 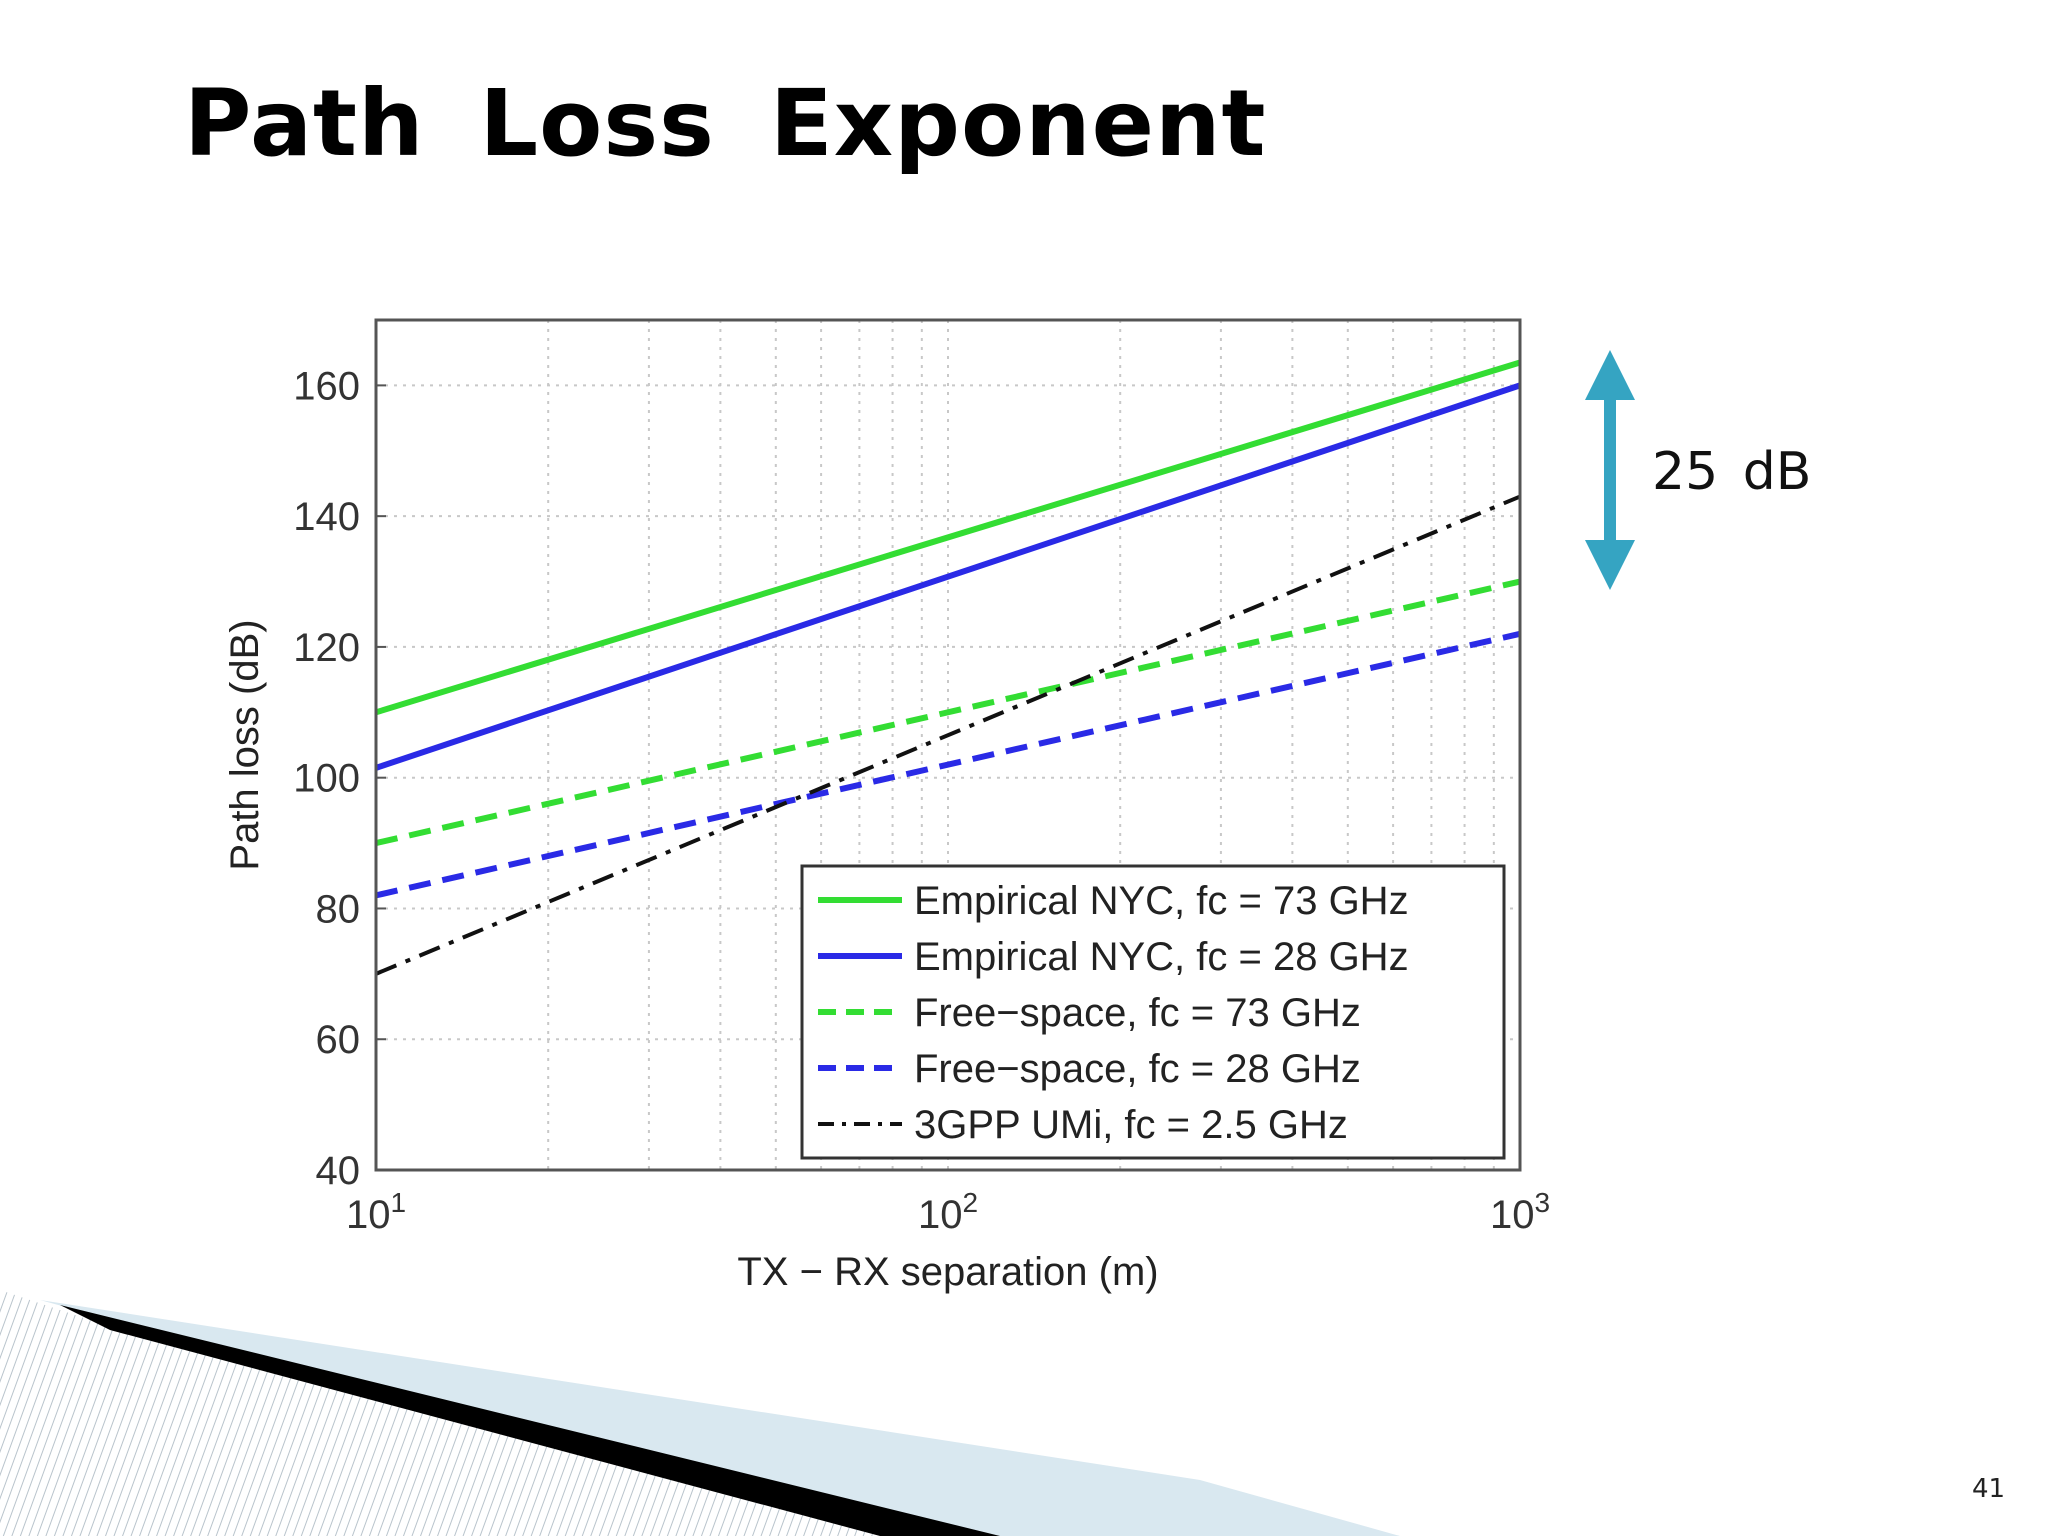 I want to click on x-tick-label: 10², so click(x=948, y=1212).